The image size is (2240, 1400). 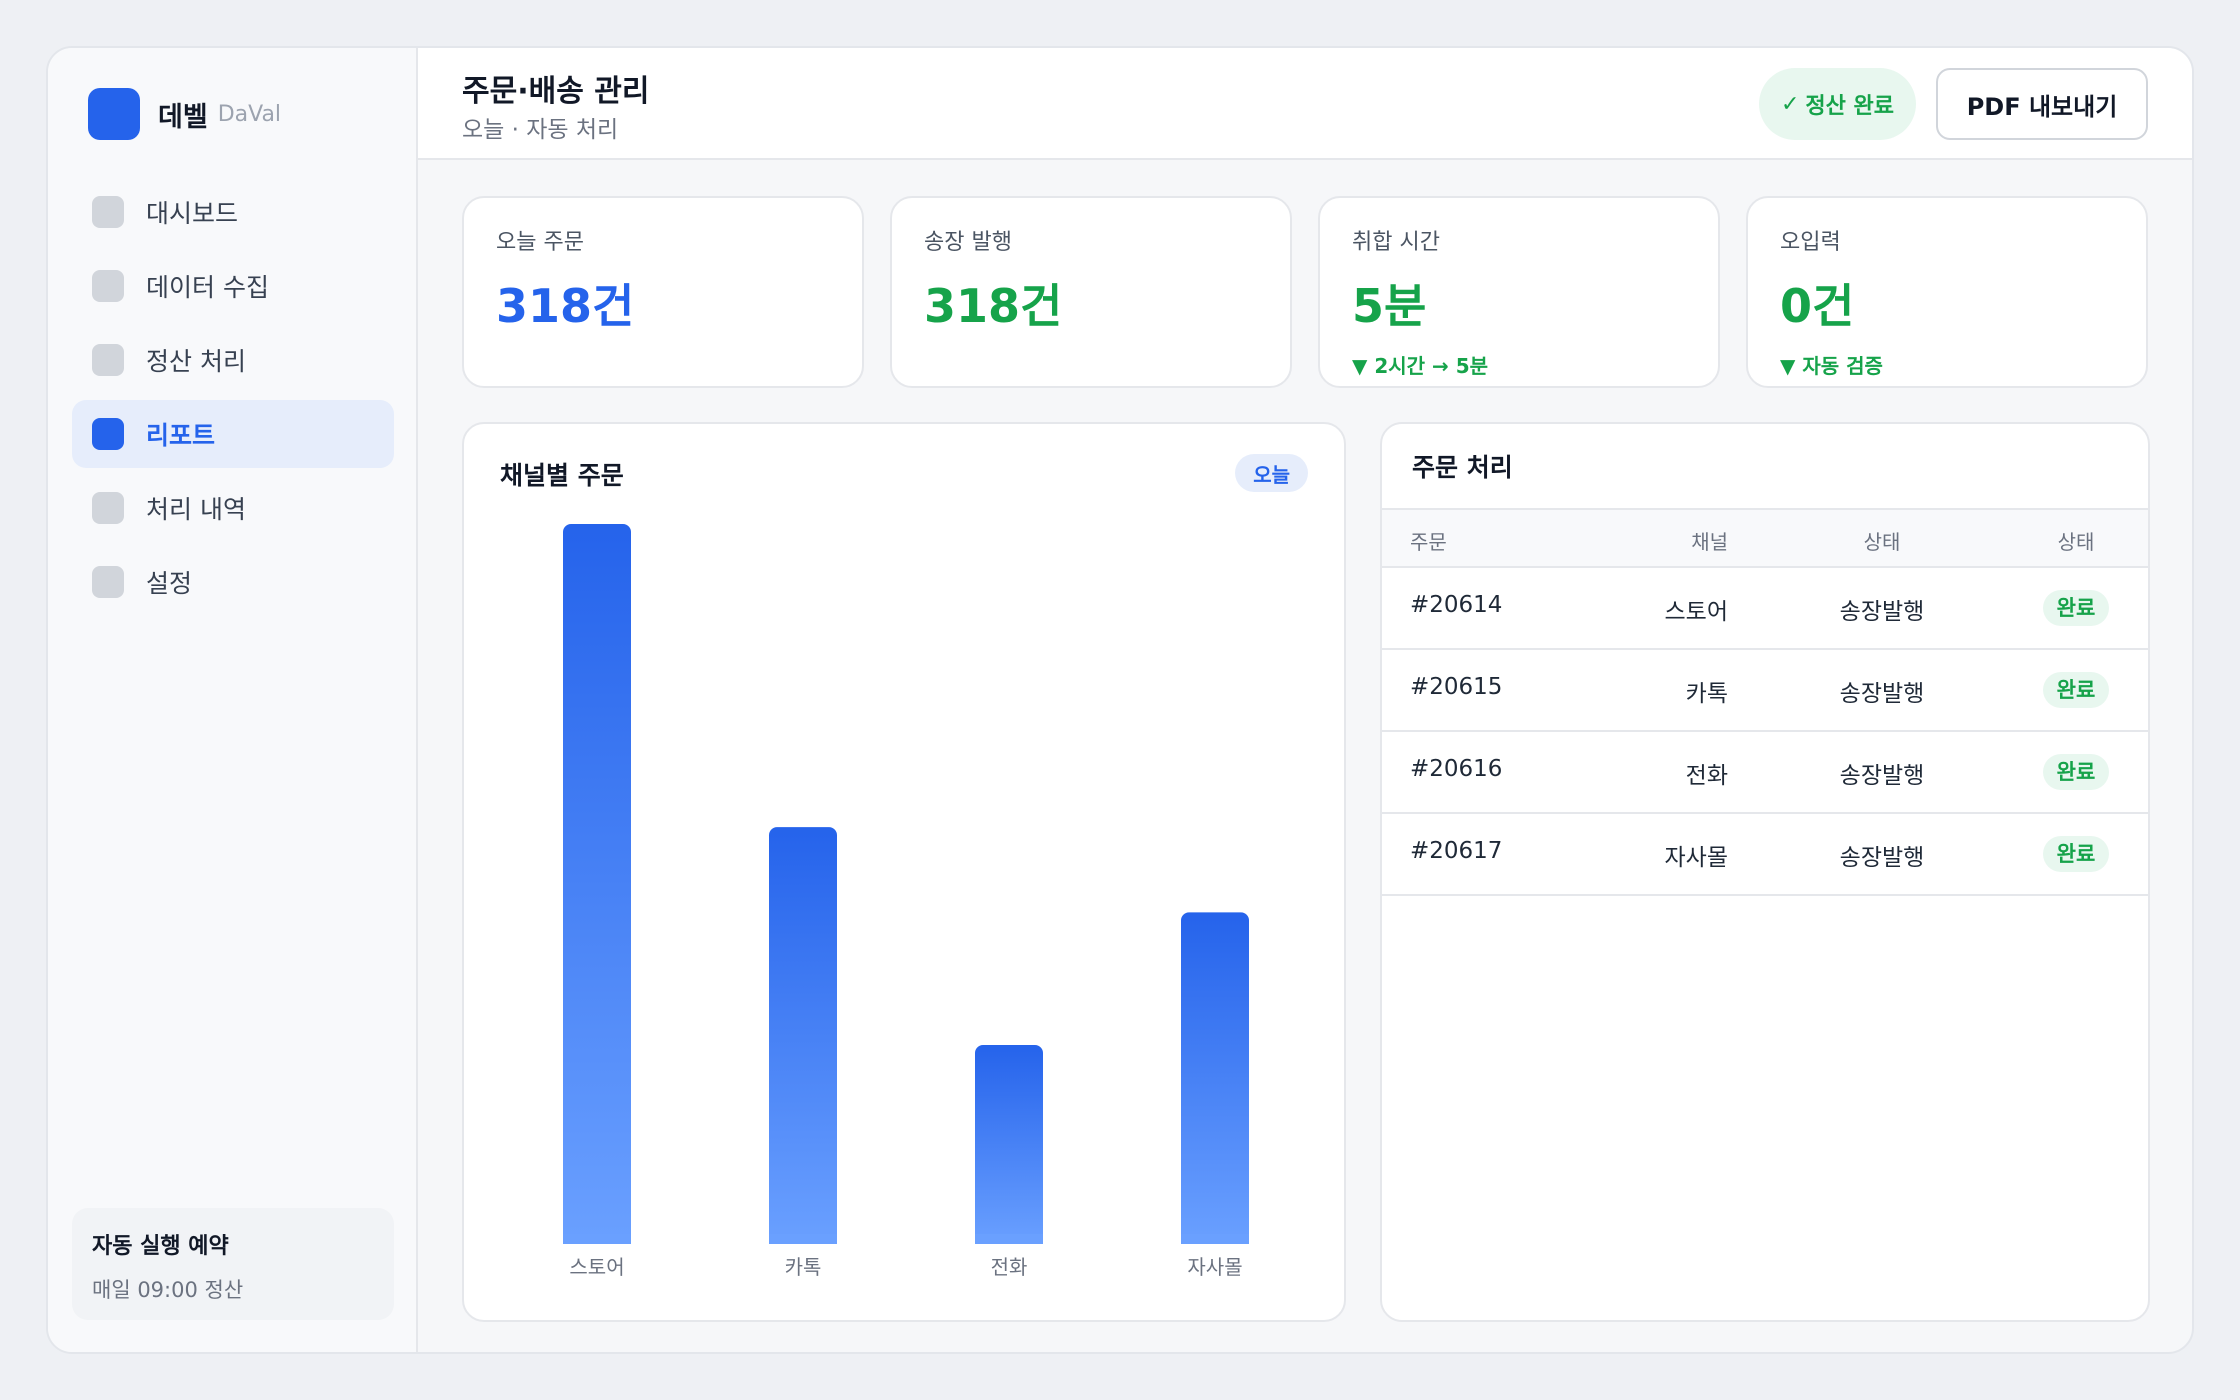 I want to click on order-id: #20614, so click(x=1456, y=605).